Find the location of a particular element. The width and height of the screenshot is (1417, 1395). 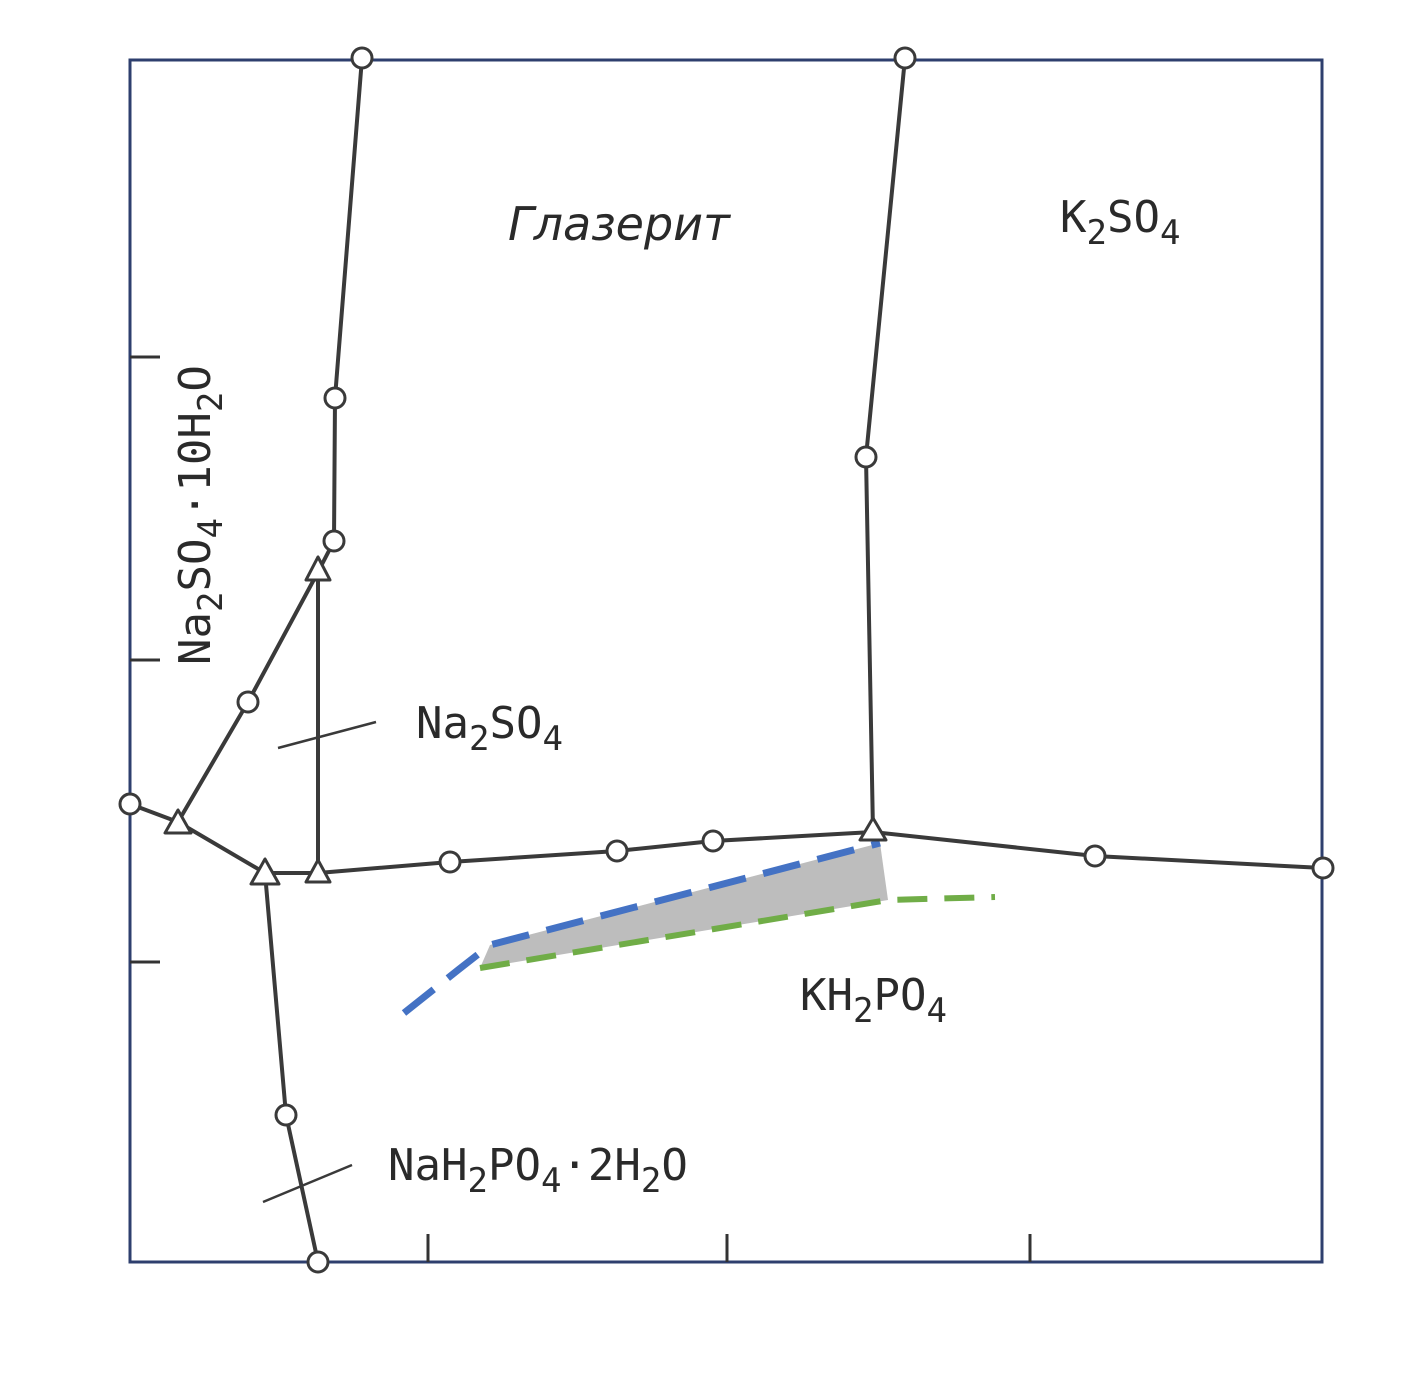

label-kh2po4: KH2PO4 is located at coordinates (873, 1000).